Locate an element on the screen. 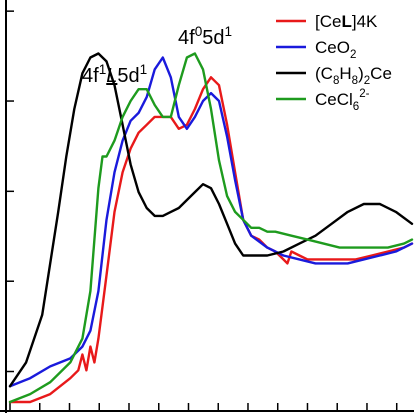 The width and height of the screenshot is (414, 413). legend-label-cecl6-part: CeCl is located at coordinates (334, 99).